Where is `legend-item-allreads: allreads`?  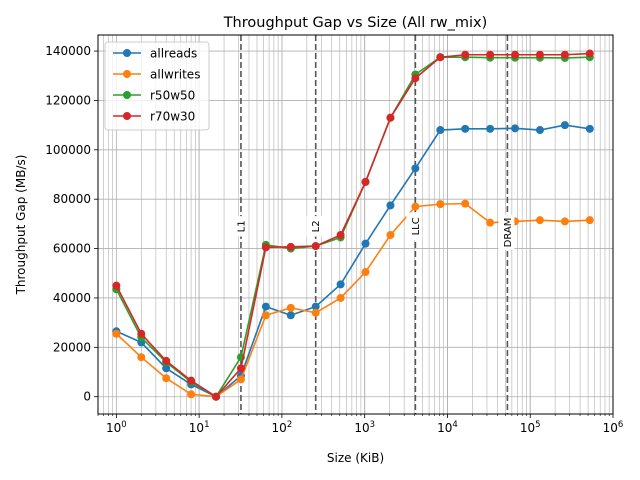 legend-item-allreads: allreads is located at coordinates (155, 54).